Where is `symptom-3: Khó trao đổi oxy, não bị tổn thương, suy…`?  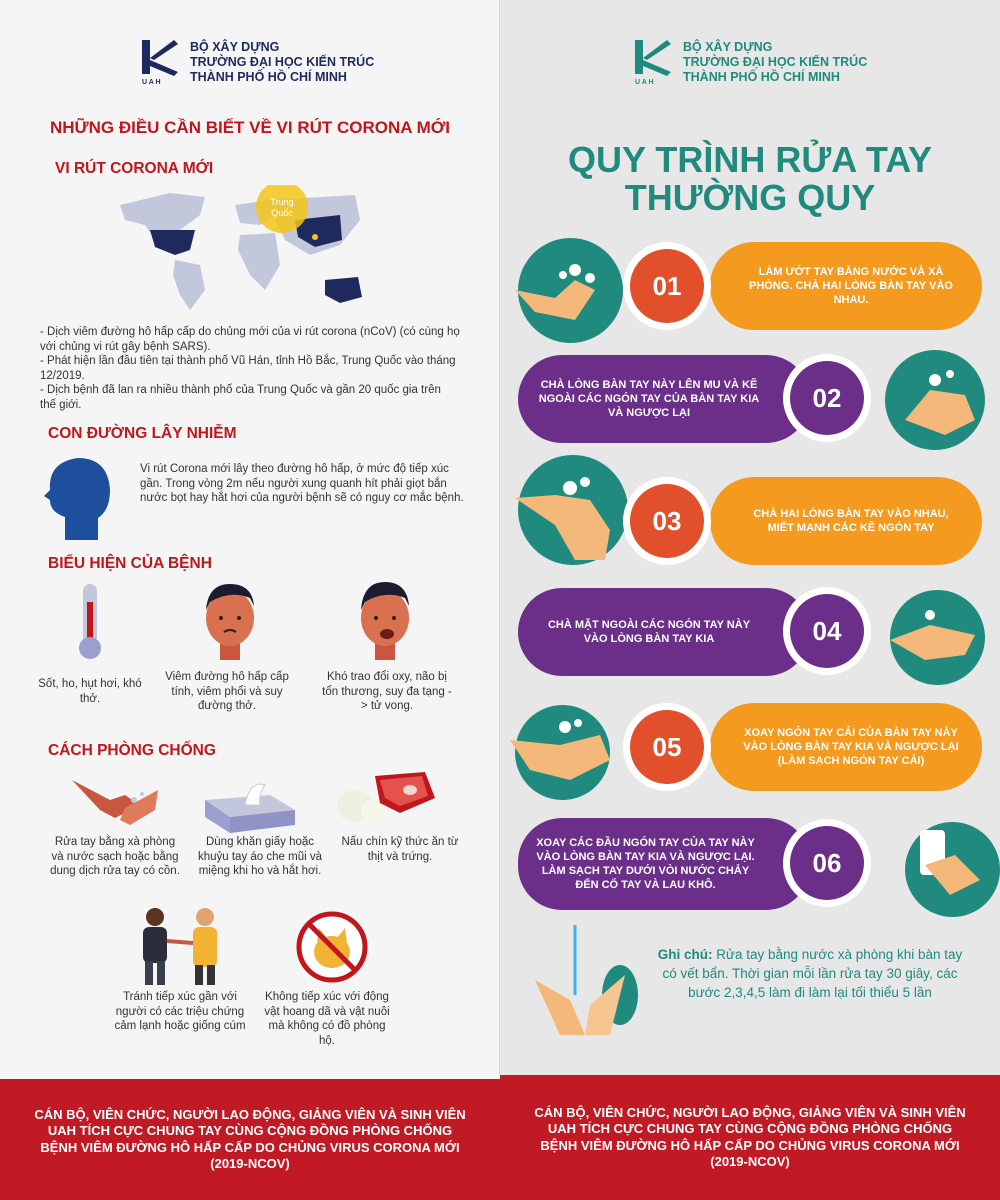 symptom-3: Khó trao đổi oxy, não bị tổn thương, suy… is located at coordinates (387, 691).